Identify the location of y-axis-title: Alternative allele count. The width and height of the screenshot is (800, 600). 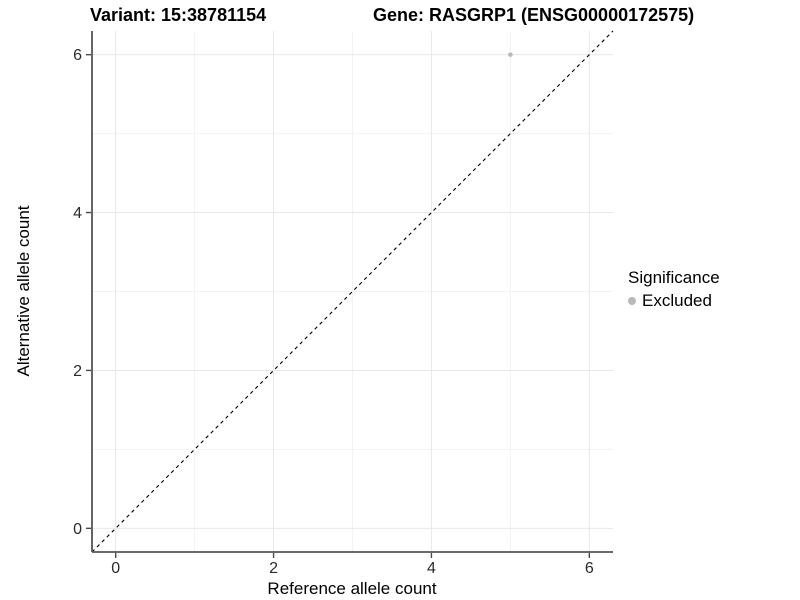
(23, 291).